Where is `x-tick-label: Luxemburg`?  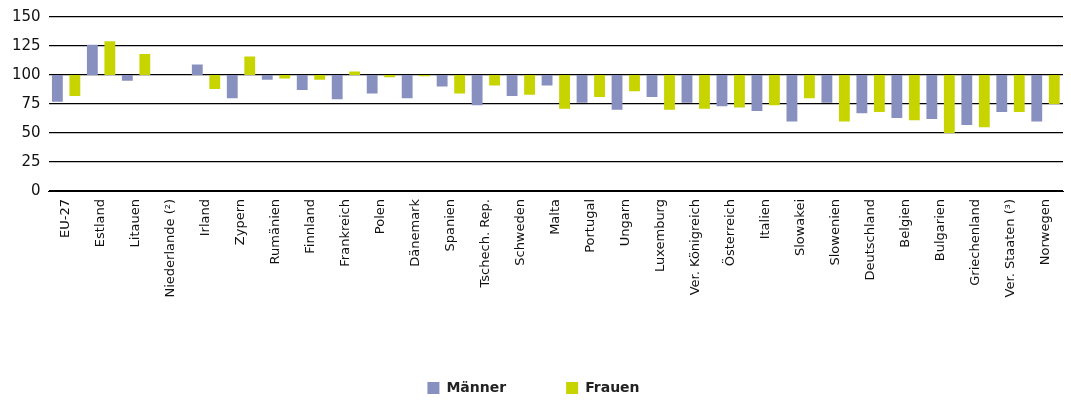 x-tick-label: Luxemburg is located at coordinates (660, 236).